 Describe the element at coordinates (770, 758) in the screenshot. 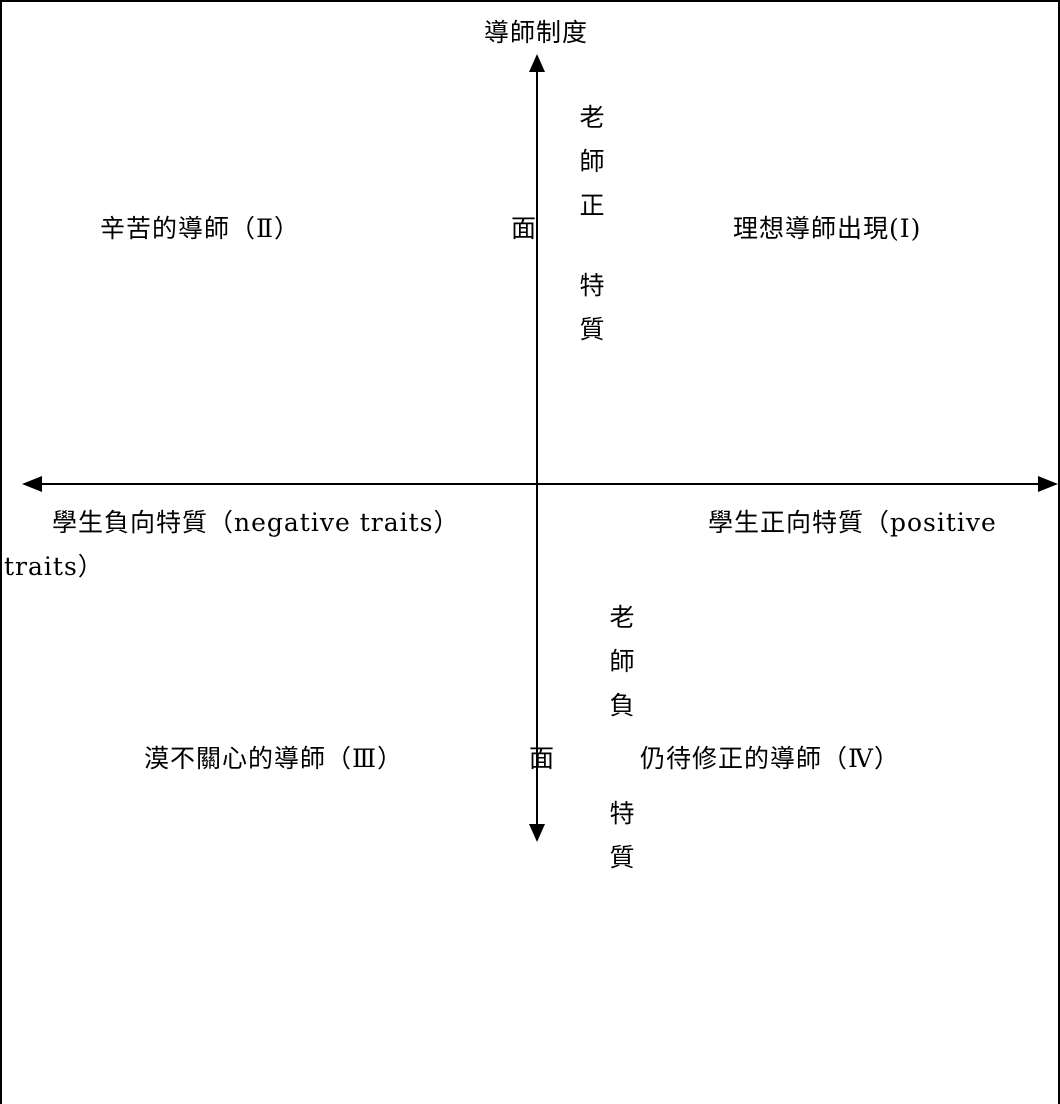

I see `quadrant-4-label: 仍待修正的導師（Ⅳ）` at that location.